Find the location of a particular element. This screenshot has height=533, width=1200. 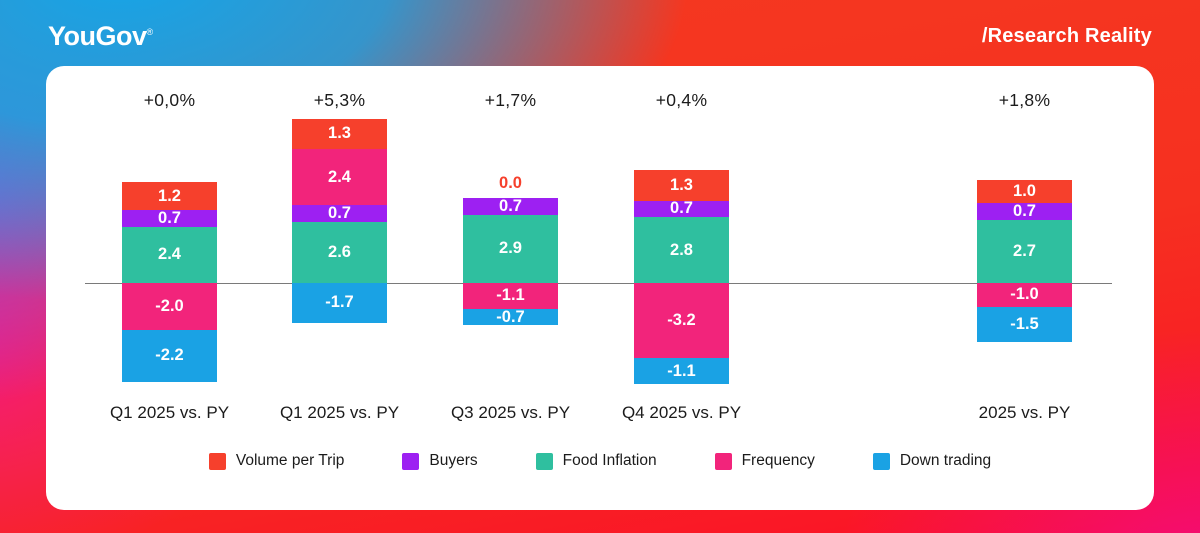

bar-segment-volume-per-trip: 1.0 is located at coordinates (1024, 191).